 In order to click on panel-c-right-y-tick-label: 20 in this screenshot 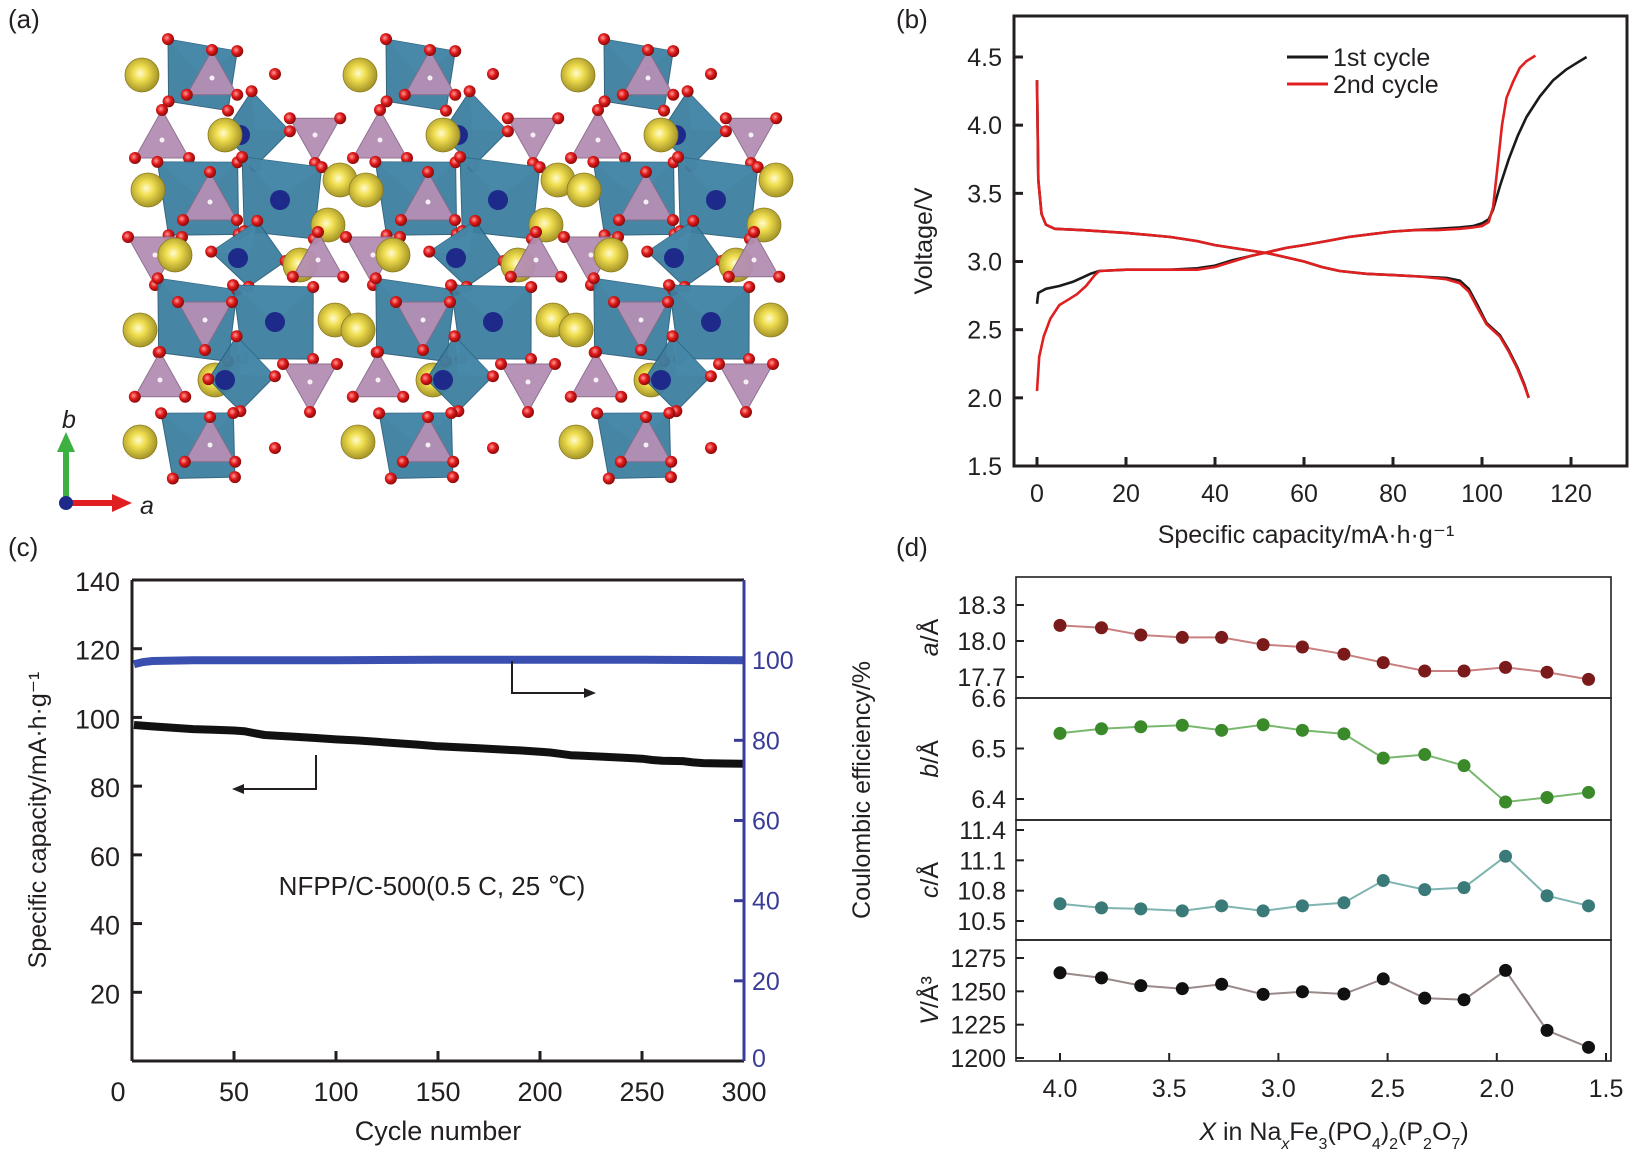, I will do `click(766, 982)`.